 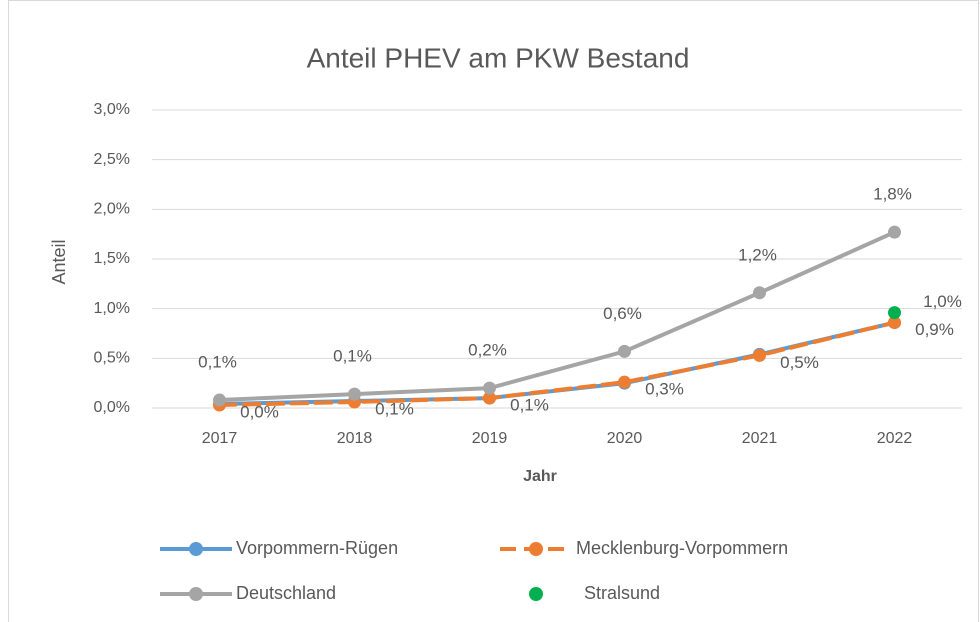 I want to click on x-tick-label: 2019, so click(x=490, y=438).